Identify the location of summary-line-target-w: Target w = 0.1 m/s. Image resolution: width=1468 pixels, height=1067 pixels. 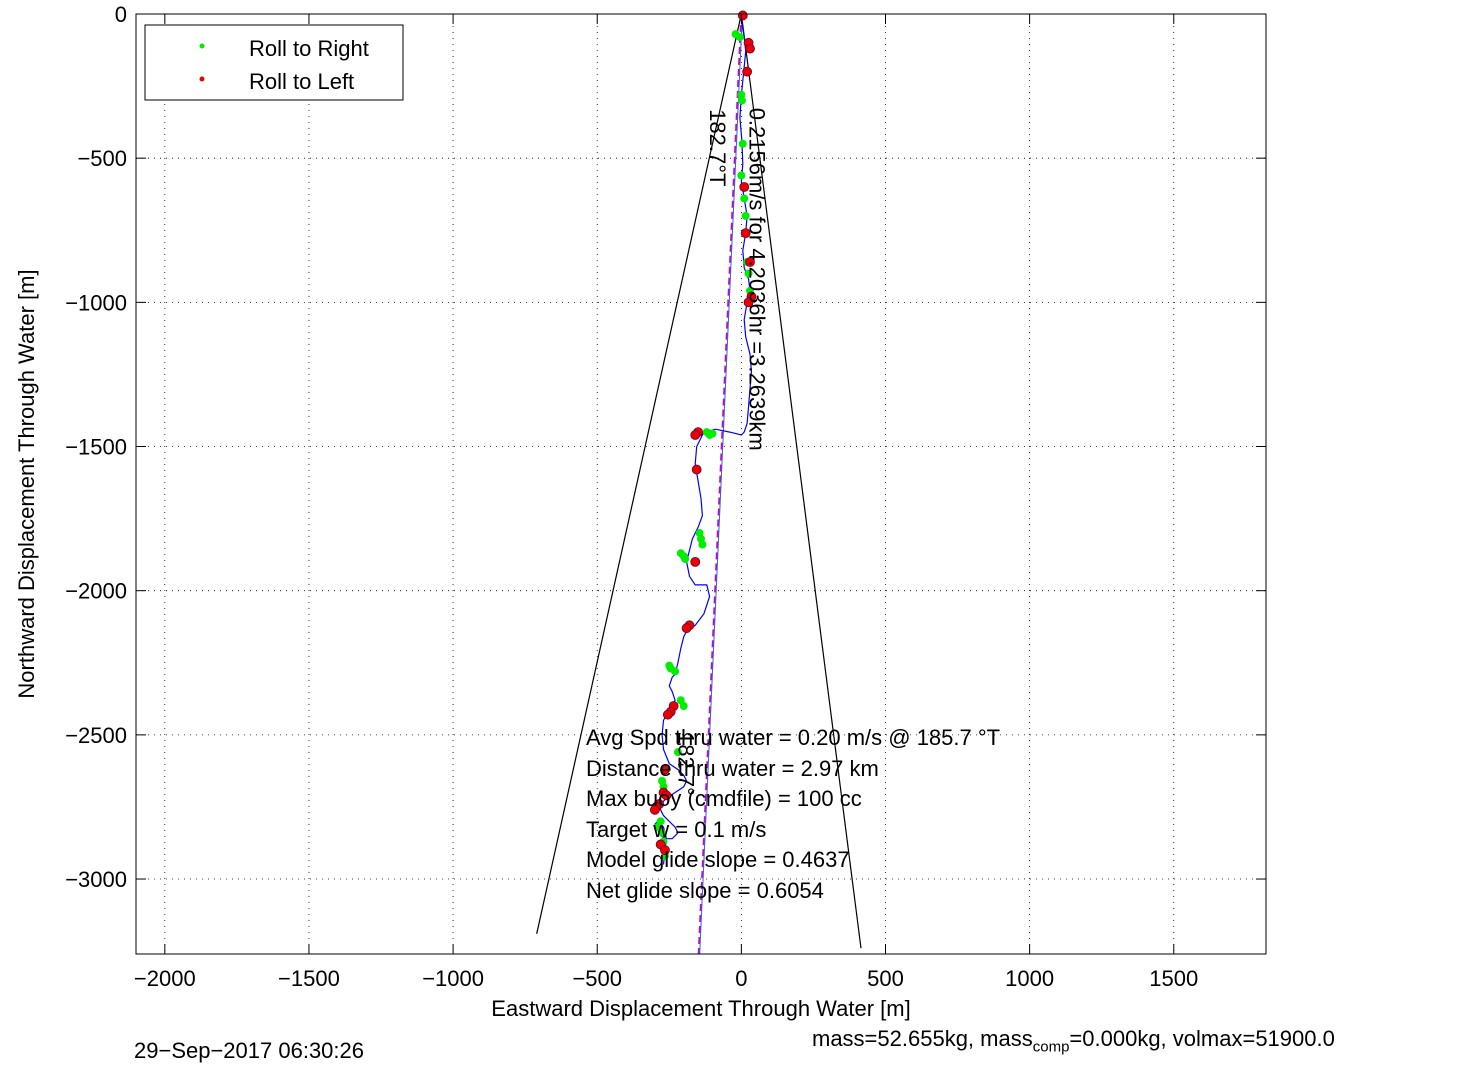
(676, 829).